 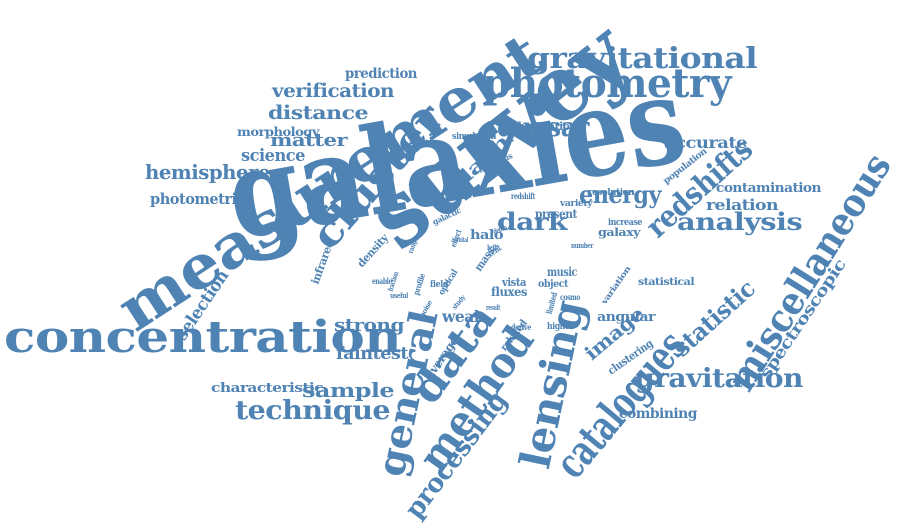 What do you see at coordinates (560, 326) in the screenshot?
I see `word-higher: higher` at bounding box center [560, 326].